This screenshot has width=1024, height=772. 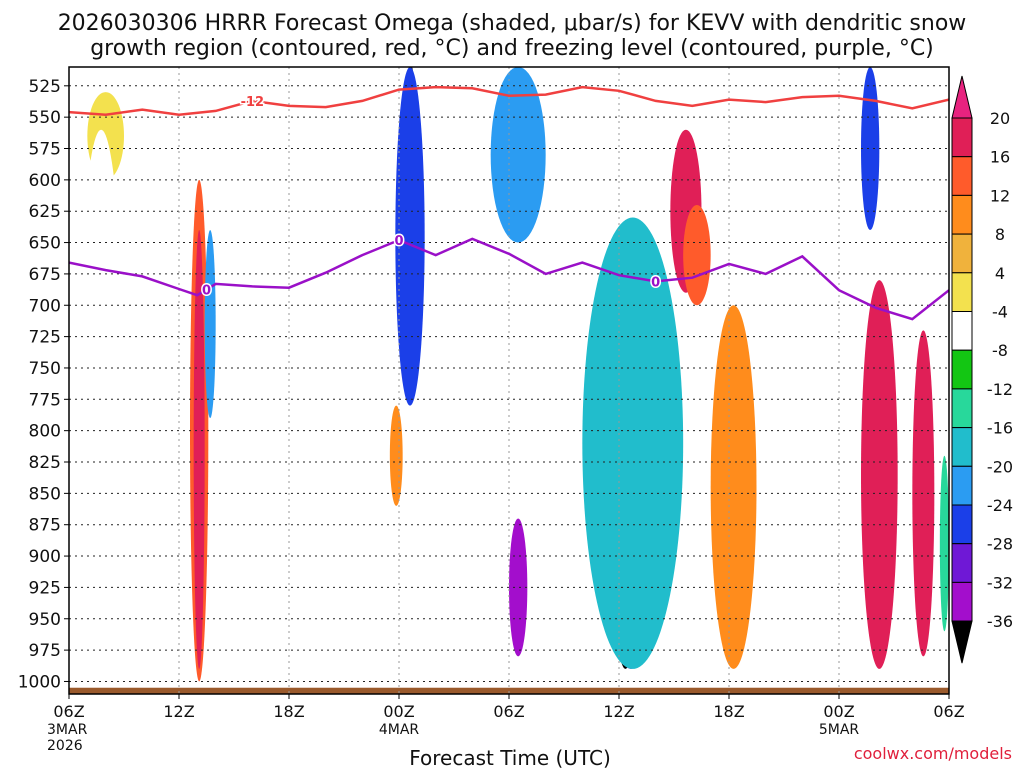 I want to click on x-tick-label-2: 18Z, so click(x=288, y=711).